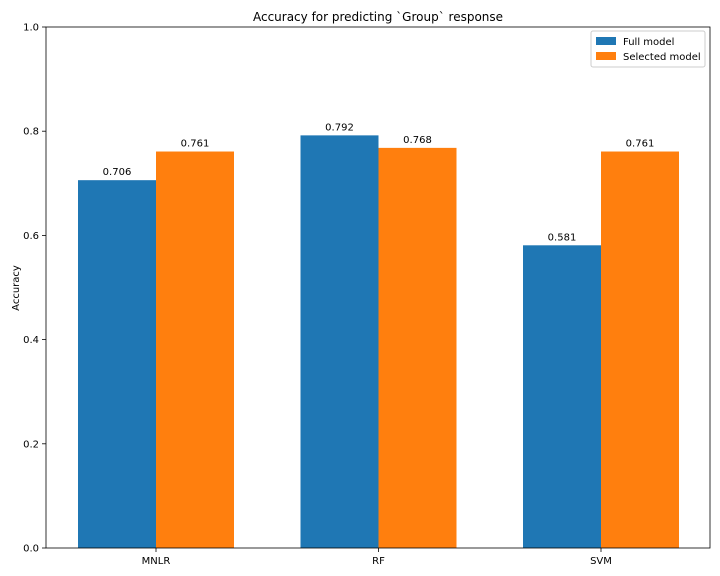  What do you see at coordinates (562, 237) in the screenshot?
I see `data-label: 0.581` at bounding box center [562, 237].